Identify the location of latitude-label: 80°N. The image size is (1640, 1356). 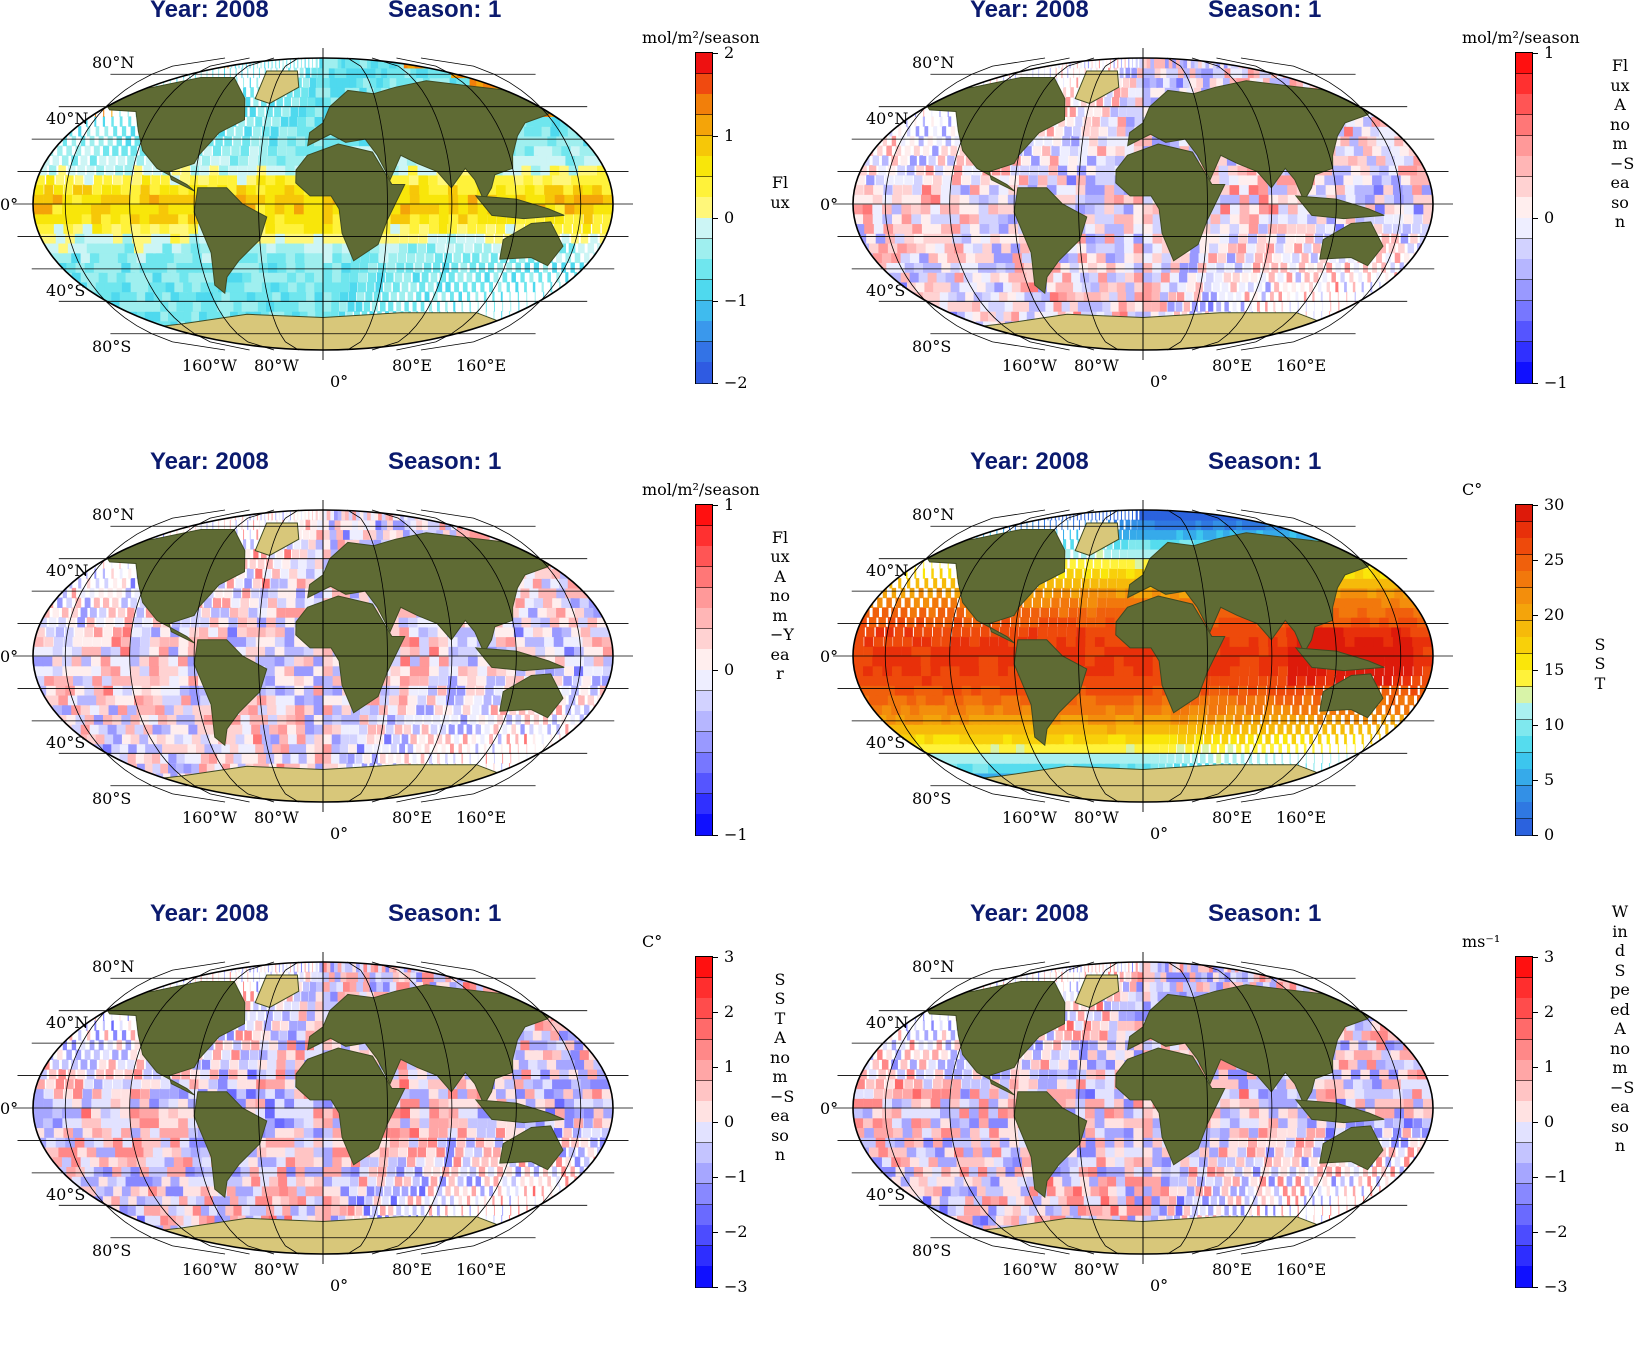
(933, 62).